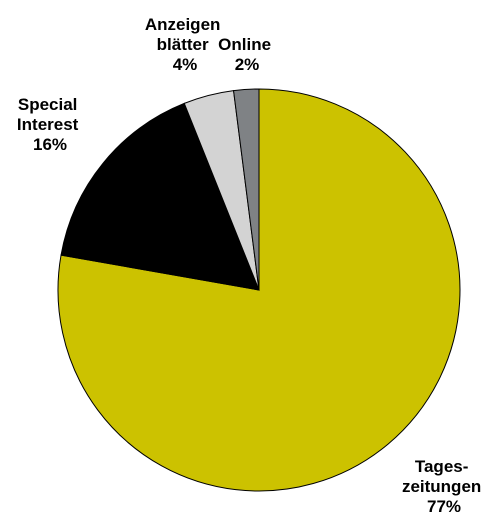 This screenshot has height=517, width=493. What do you see at coordinates (444, 486) in the screenshot?
I see `slice-label-tageszeitungen: Tages- zeitungen 77%` at bounding box center [444, 486].